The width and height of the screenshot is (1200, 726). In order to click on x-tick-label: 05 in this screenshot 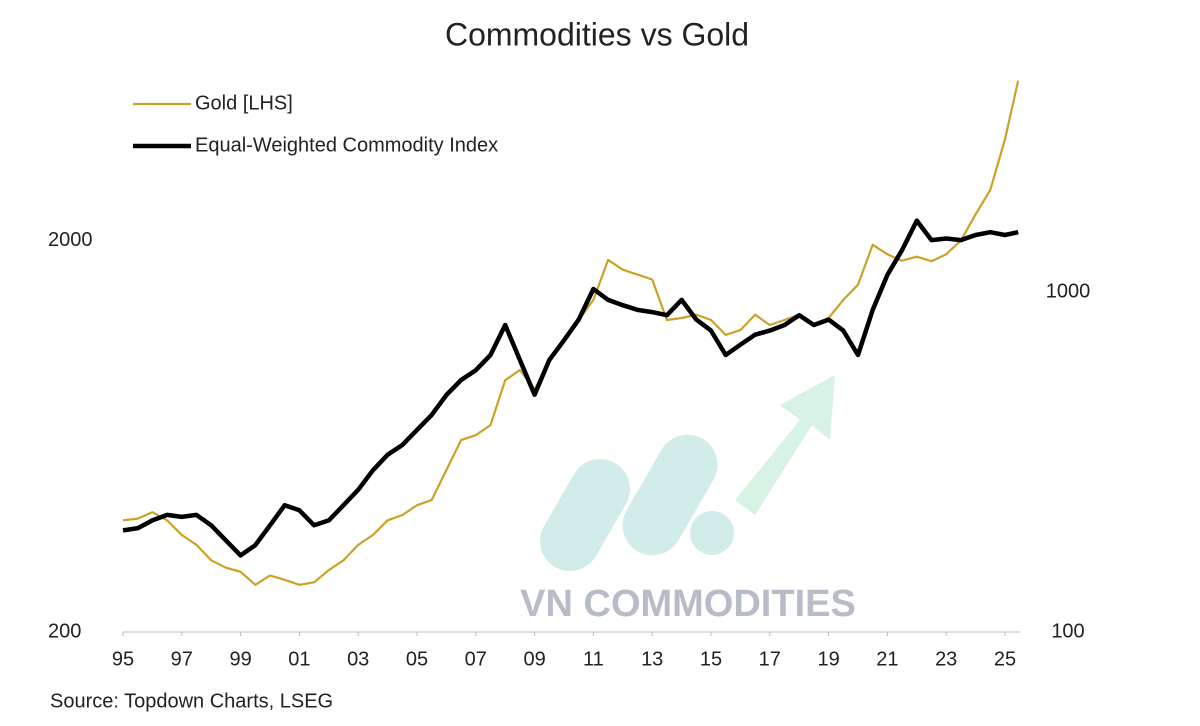, I will do `click(417, 659)`.